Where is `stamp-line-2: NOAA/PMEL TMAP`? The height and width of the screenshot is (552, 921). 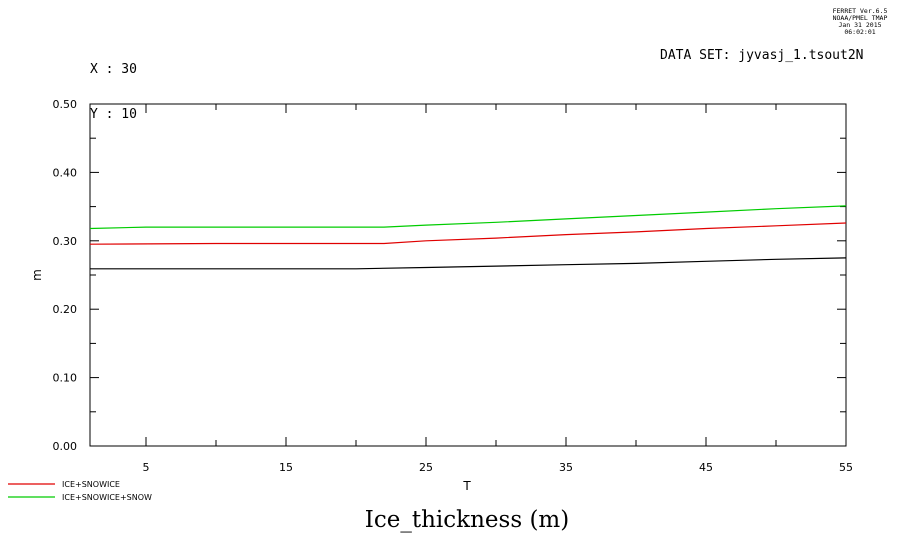 stamp-line-2: NOAA/PMEL TMAP is located at coordinates (860, 18).